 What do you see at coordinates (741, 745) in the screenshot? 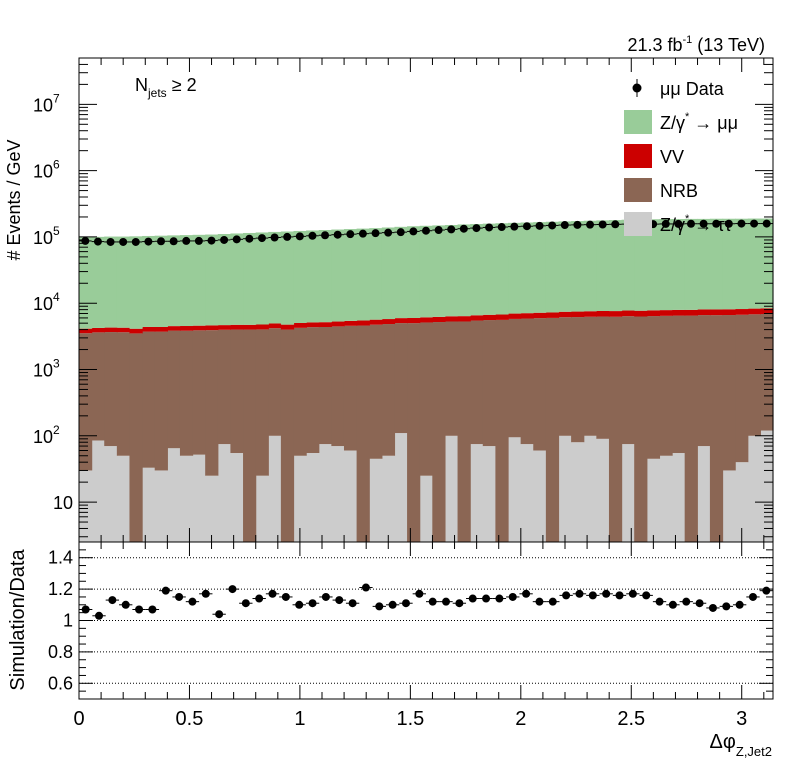
I see `x-axis-label: ΔφZ,Jet2` at bounding box center [741, 745].